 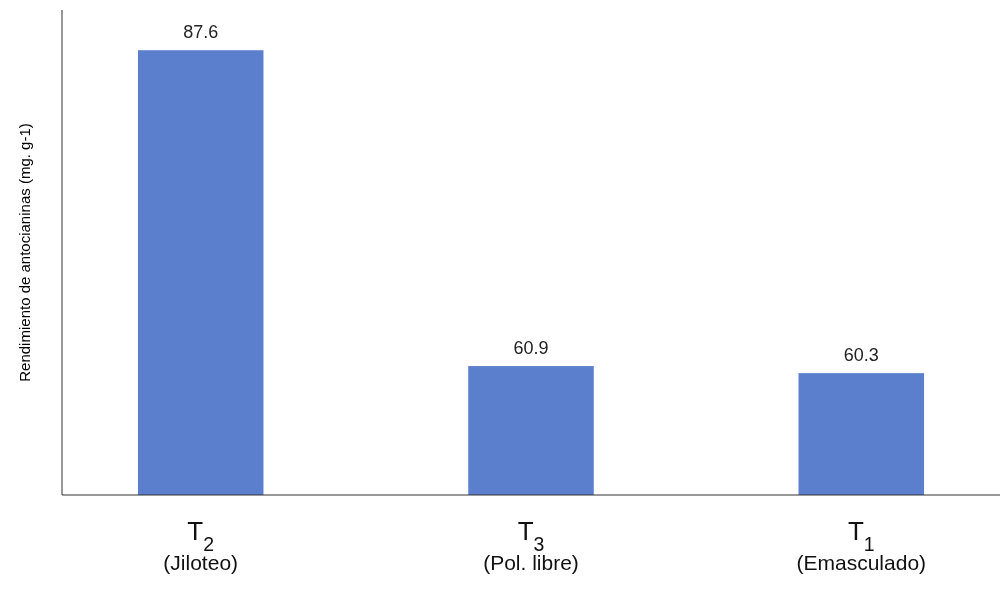 What do you see at coordinates (861, 545) in the screenshot?
I see `x-tick-label: T$_{1}$ (Emasculado)` at bounding box center [861, 545].